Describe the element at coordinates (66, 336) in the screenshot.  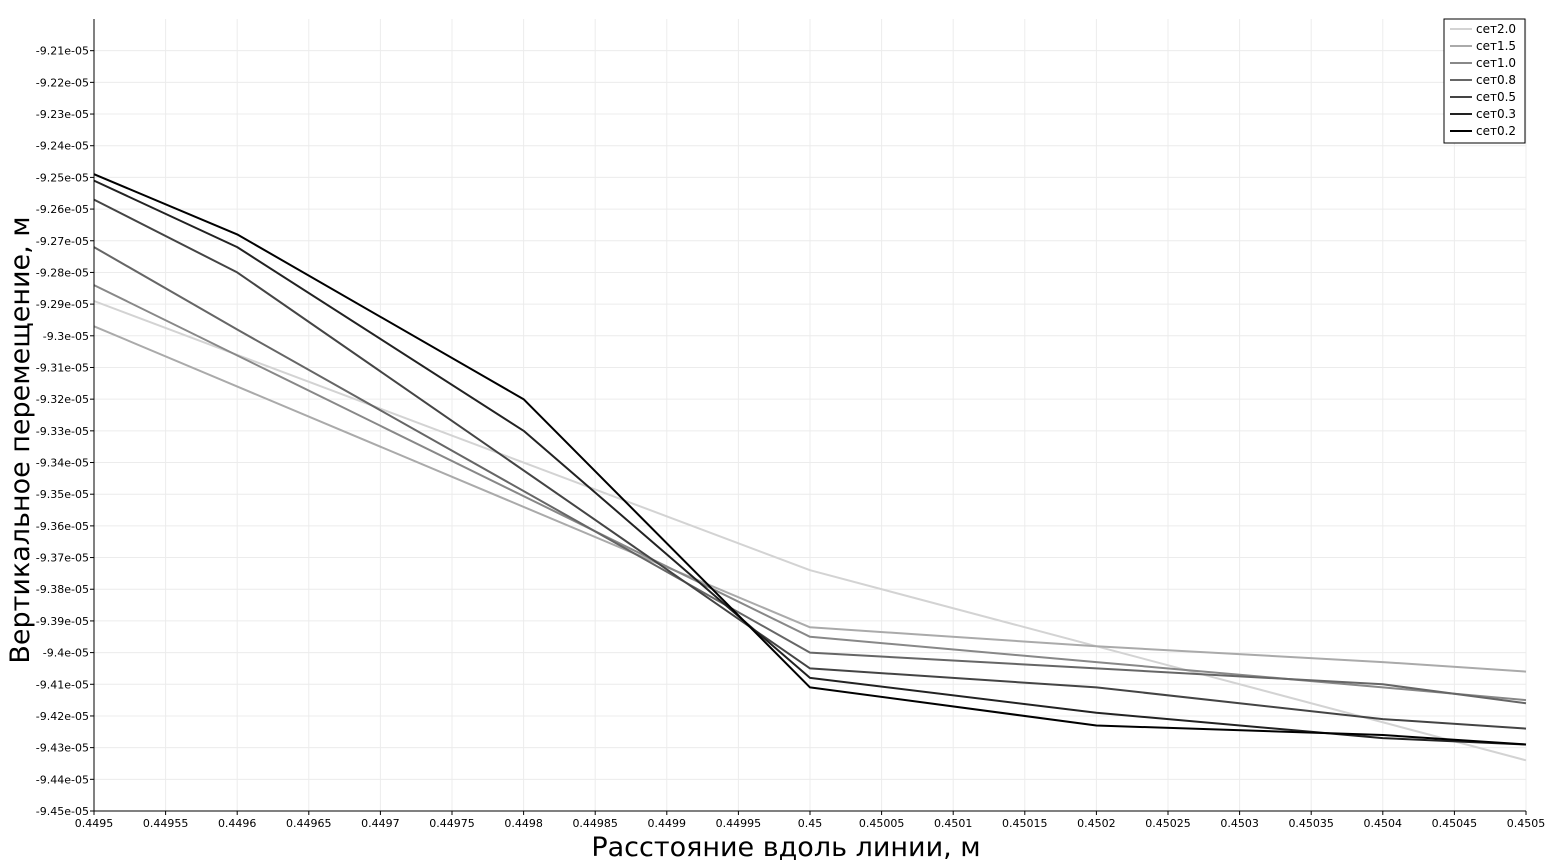
I see `y-tick-label: -9.3e-05` at that location.